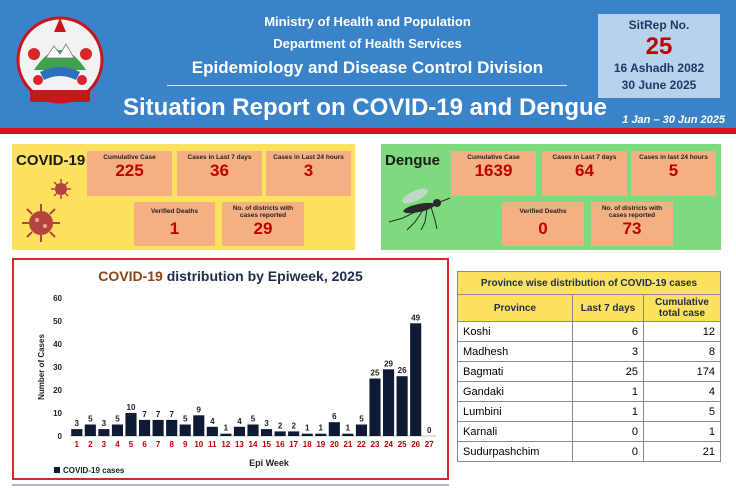 This screenshot has height=490, width=736. I want to click on y-tick-label: 60, so click(57, 298).